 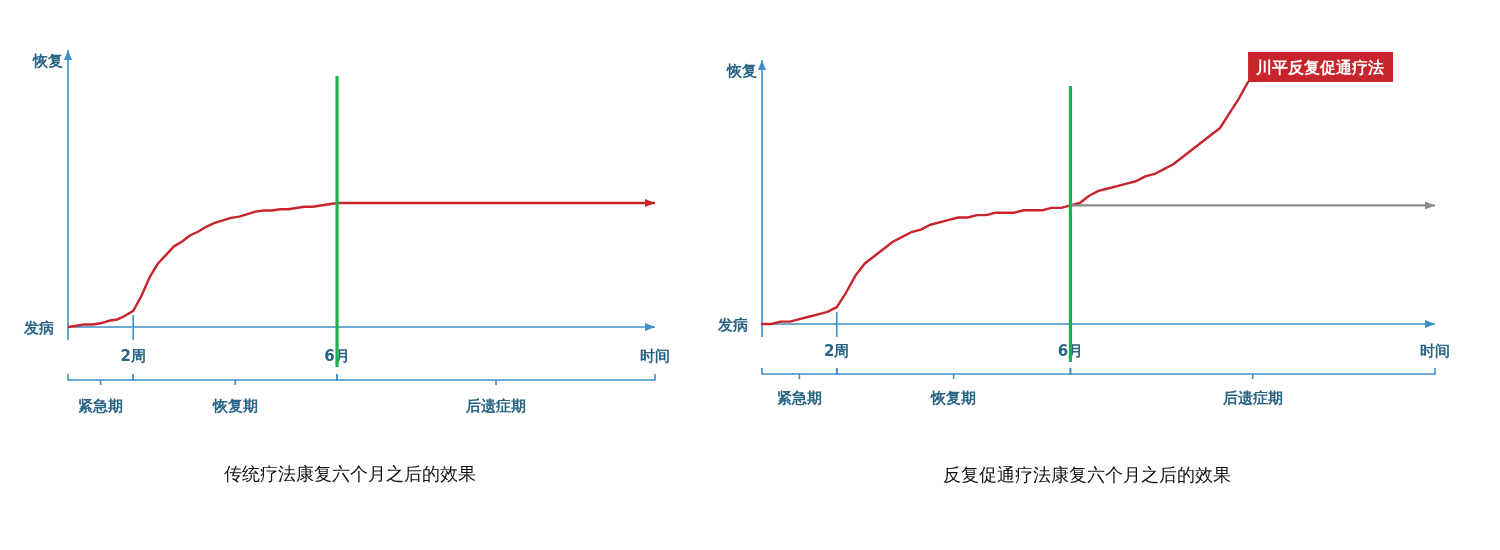 What do you see at coordinates (349, 473) in the screenshot?
I see `text: 传统疗法康复六个月之后的效果` at bounding box center [349, 473].